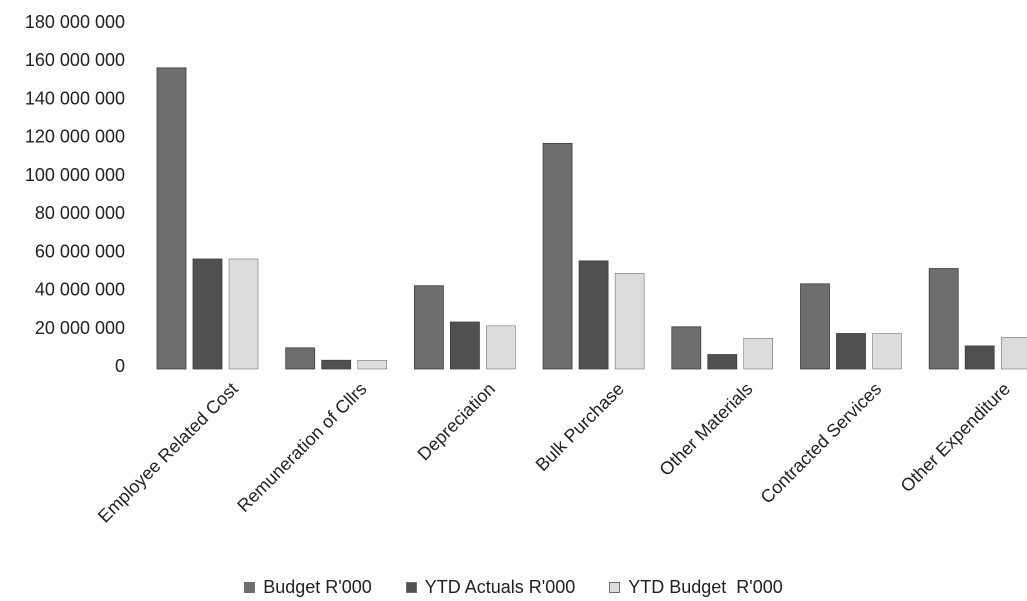 Image resolution: width=1027 pixels, height=601 pixels. Describe the element at coordinates (500, 586) in the screenshot. I see `legend-label: YTD Actuals R'000` at that location.